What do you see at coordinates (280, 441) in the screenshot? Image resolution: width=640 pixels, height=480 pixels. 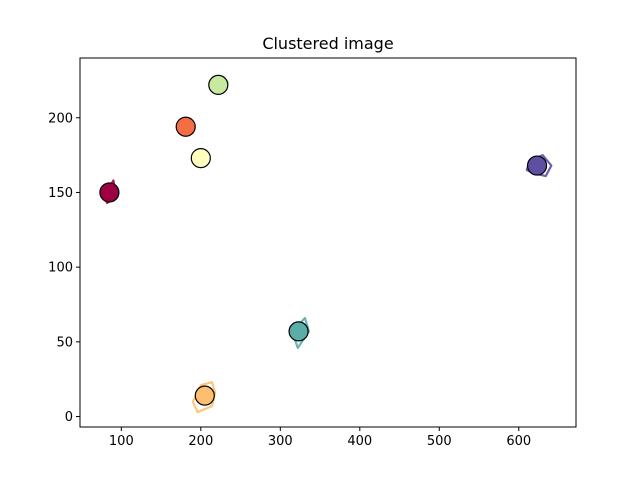 I see `x-tick-label: 300` at bounding box center [280, 441].